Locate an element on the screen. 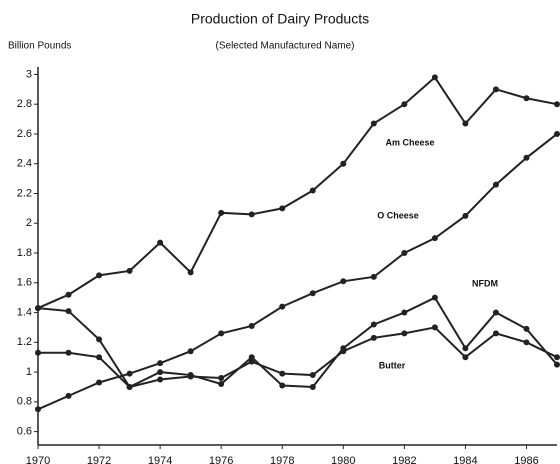 This screenshot has height=464, width=560. x-tick-label: 1984 is located at coordinates (465, 459).